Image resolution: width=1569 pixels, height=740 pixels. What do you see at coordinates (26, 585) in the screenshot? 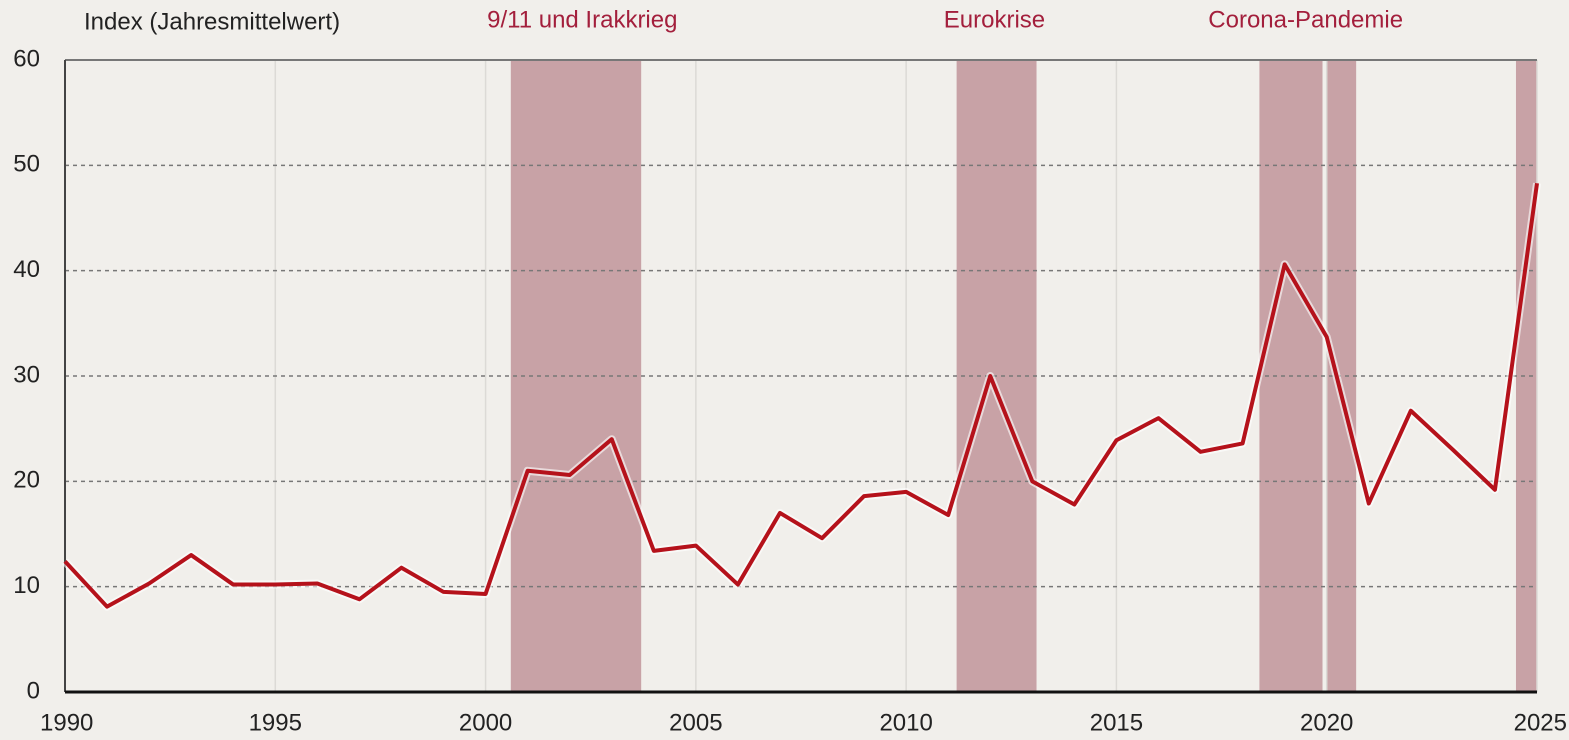
I see `y-tick-label: 10` at bounding box center [26, 585].